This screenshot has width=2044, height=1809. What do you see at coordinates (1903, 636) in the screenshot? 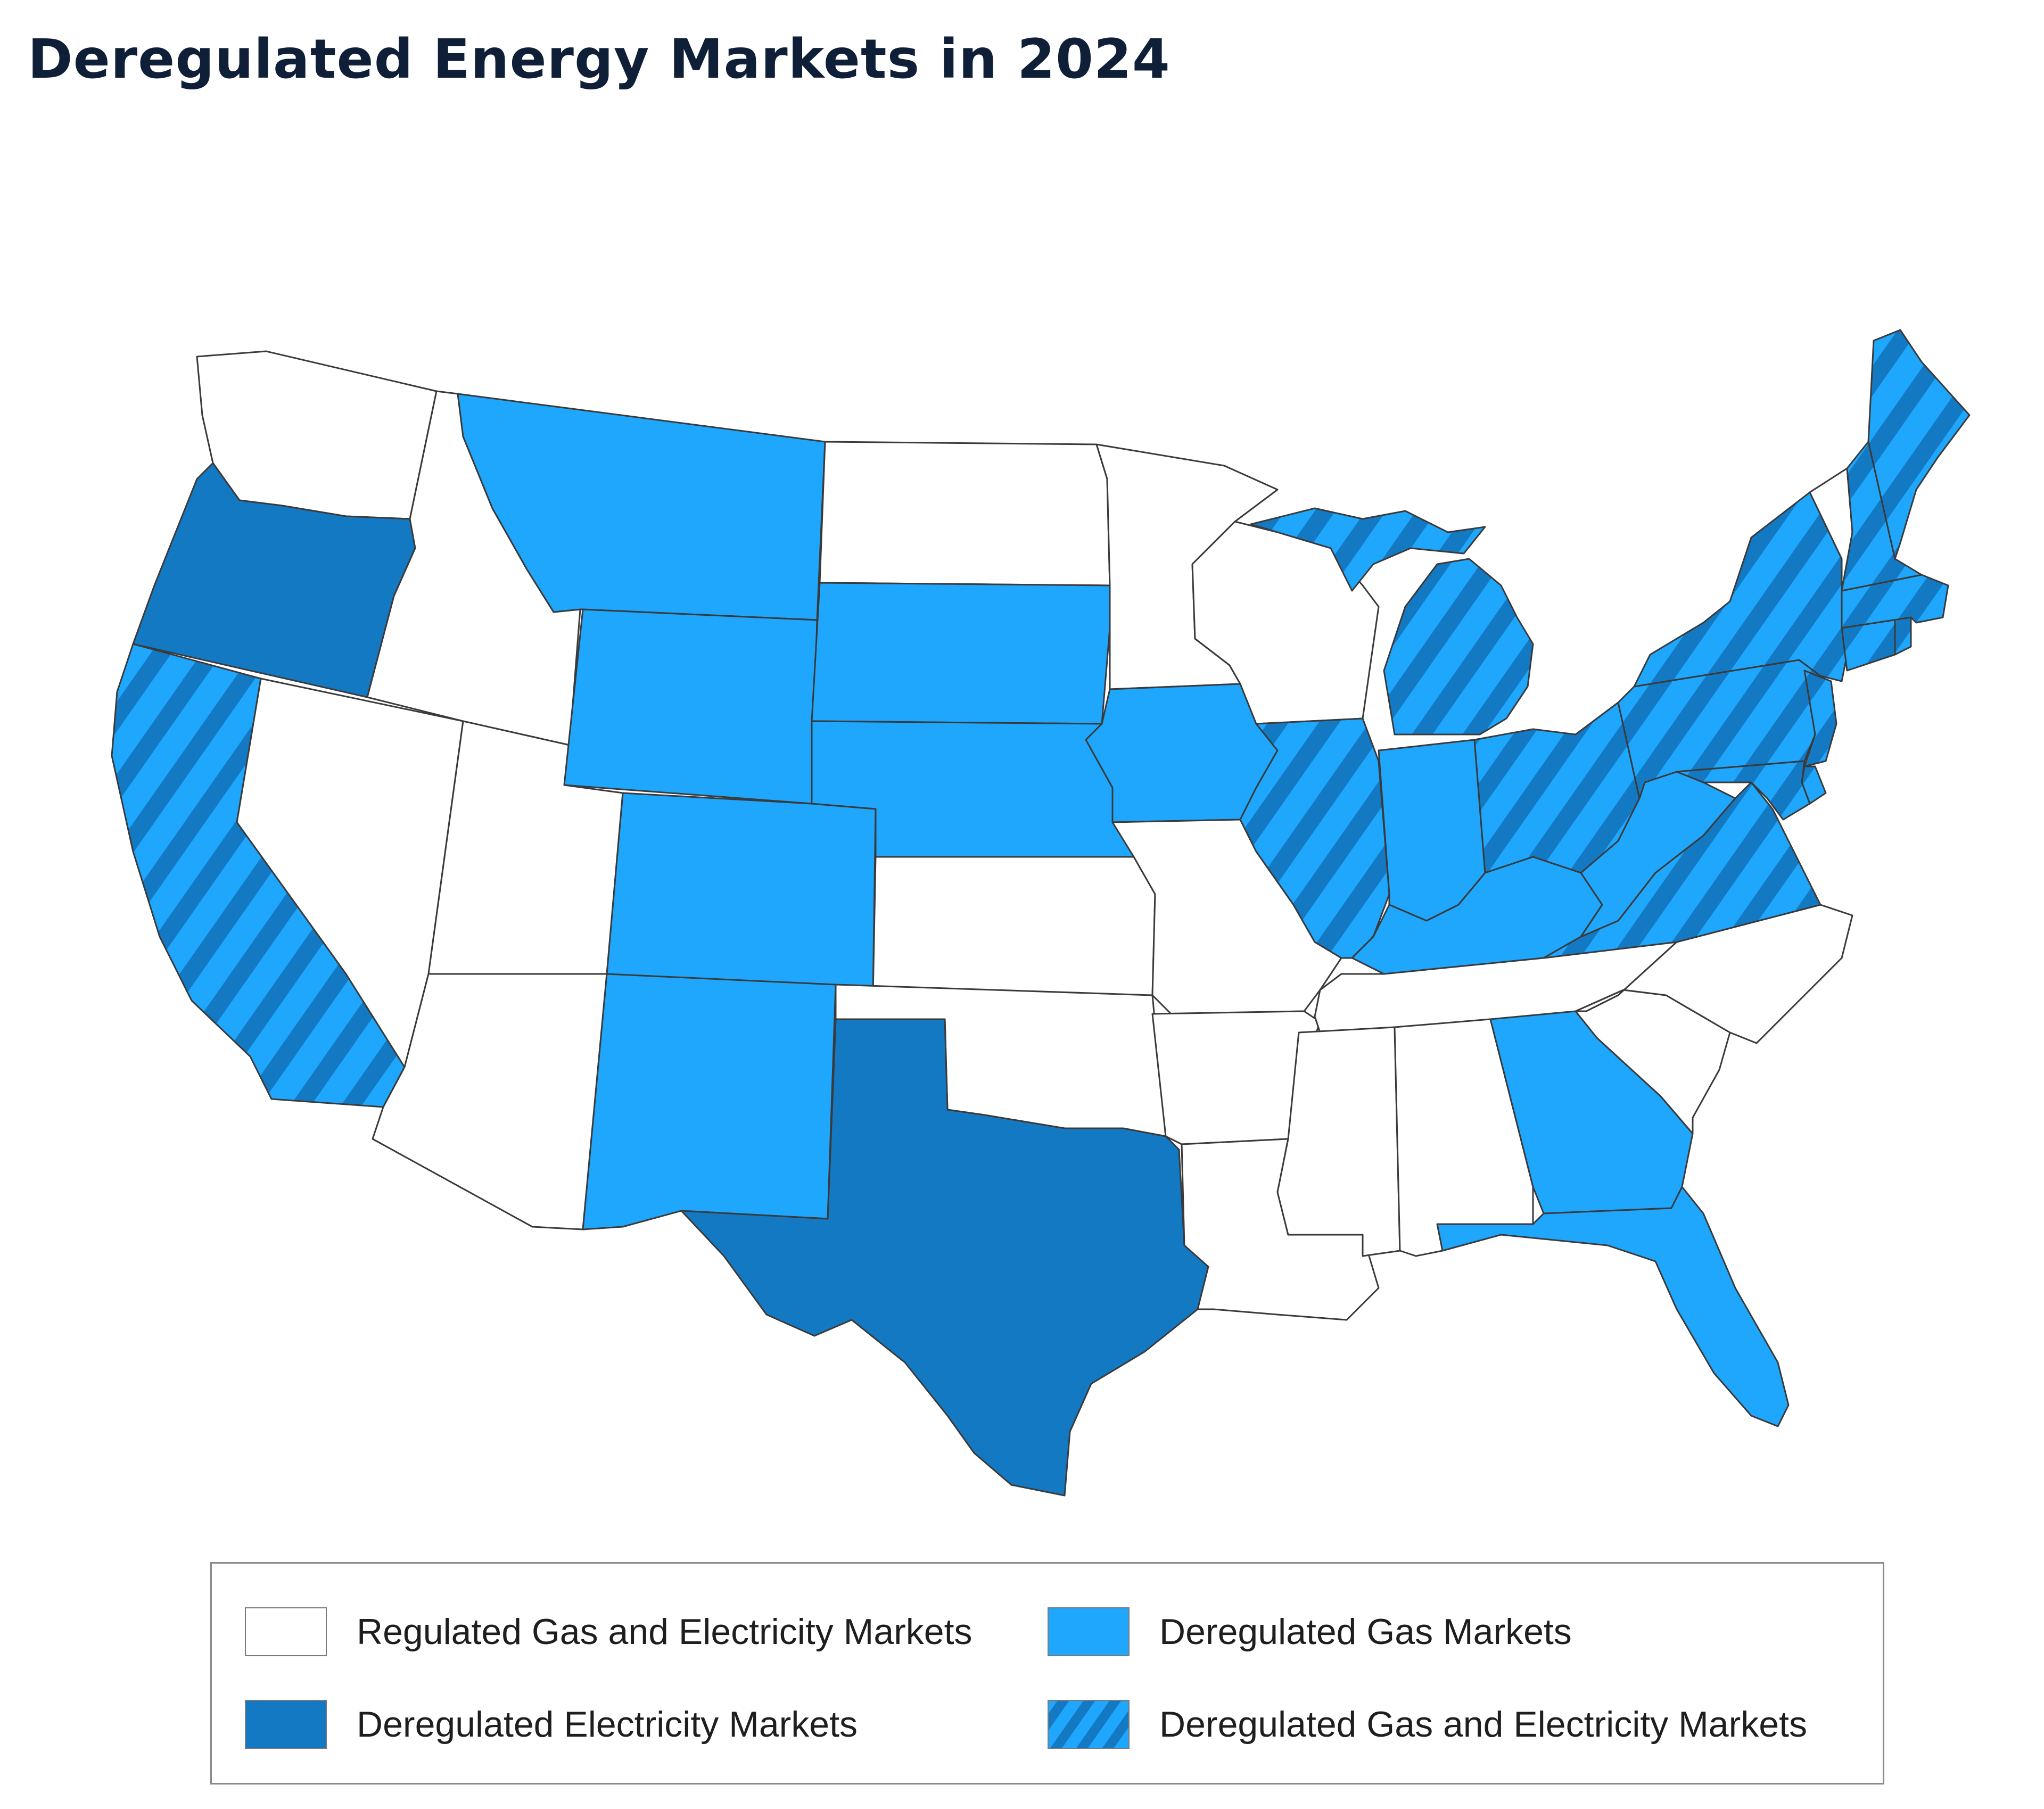
I see `state-ri` at bounding box center [1903, 636].